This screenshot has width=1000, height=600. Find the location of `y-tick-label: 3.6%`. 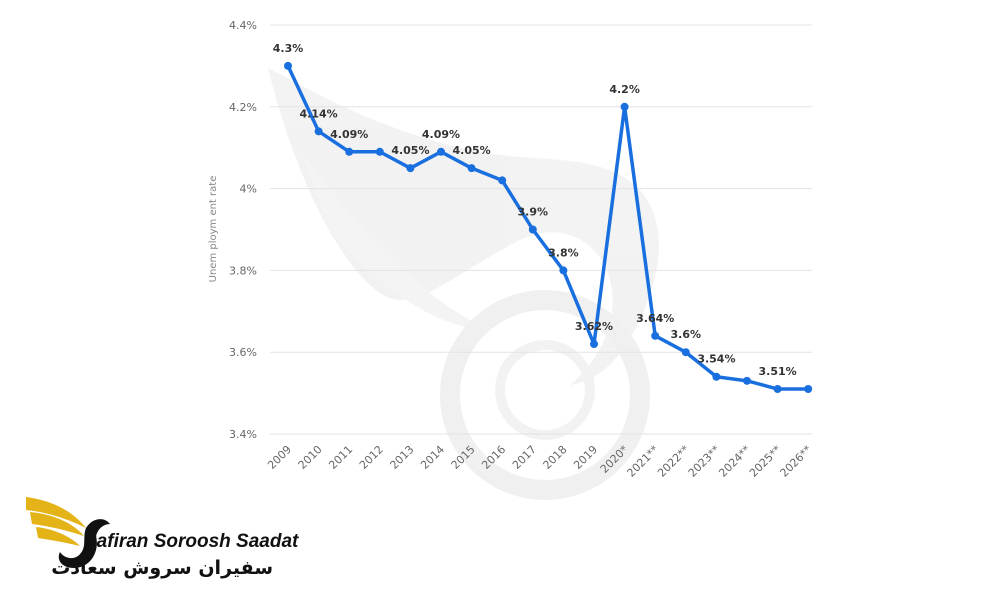

y-tick-label: 3.6% is located at coordinates (243, 352).